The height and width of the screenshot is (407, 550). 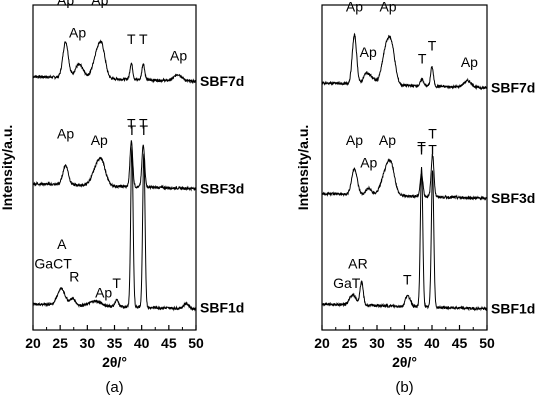 What do you see at coordinates (53, 263) in the screenshot?
I see `peak-label: GaCT` at bounding box center [53, 263].